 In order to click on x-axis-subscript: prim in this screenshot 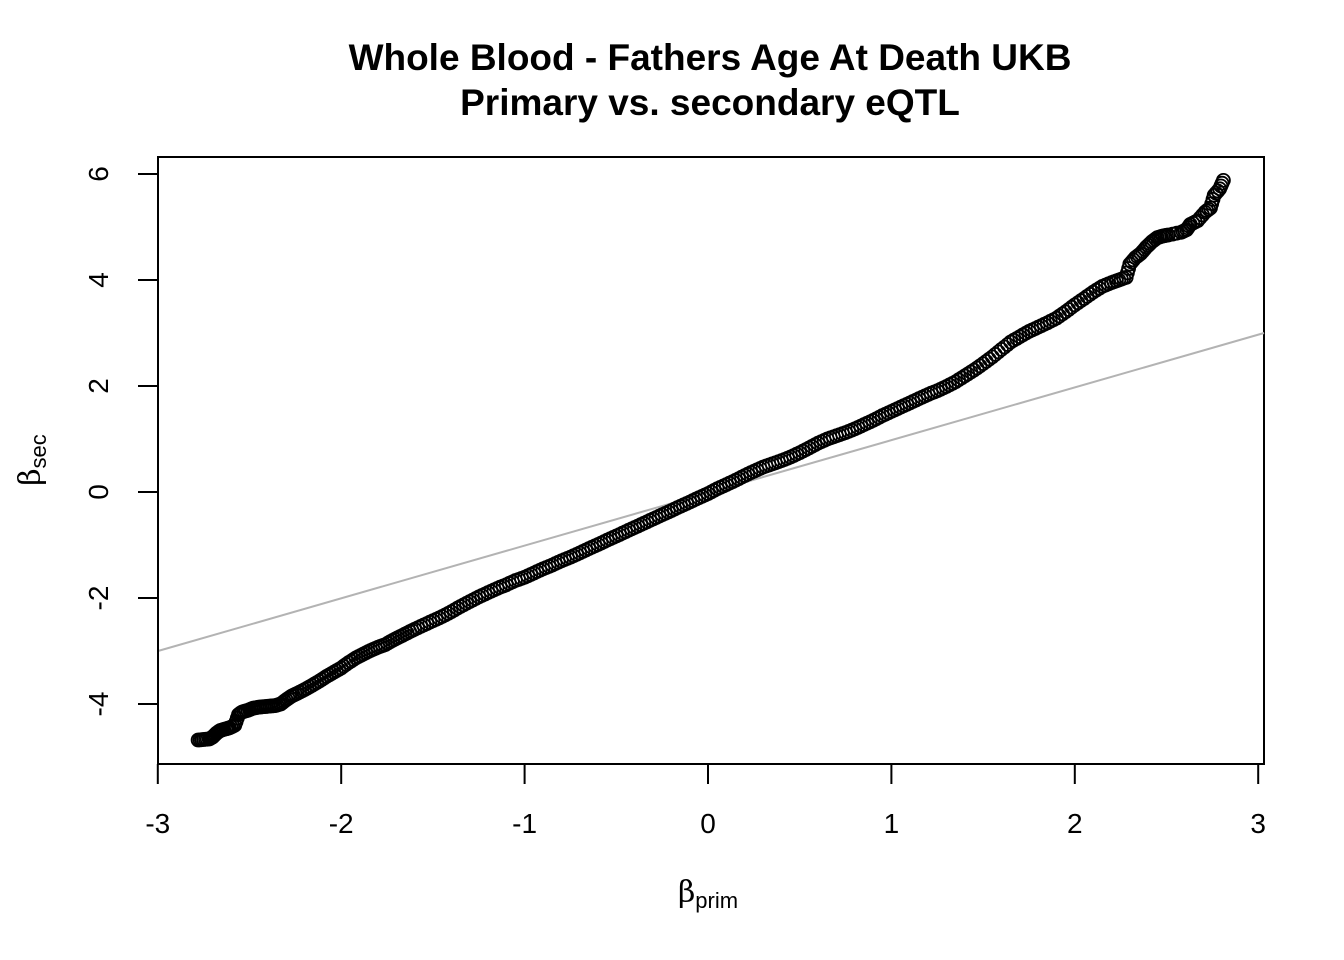, I will do `click(716, 900)`.